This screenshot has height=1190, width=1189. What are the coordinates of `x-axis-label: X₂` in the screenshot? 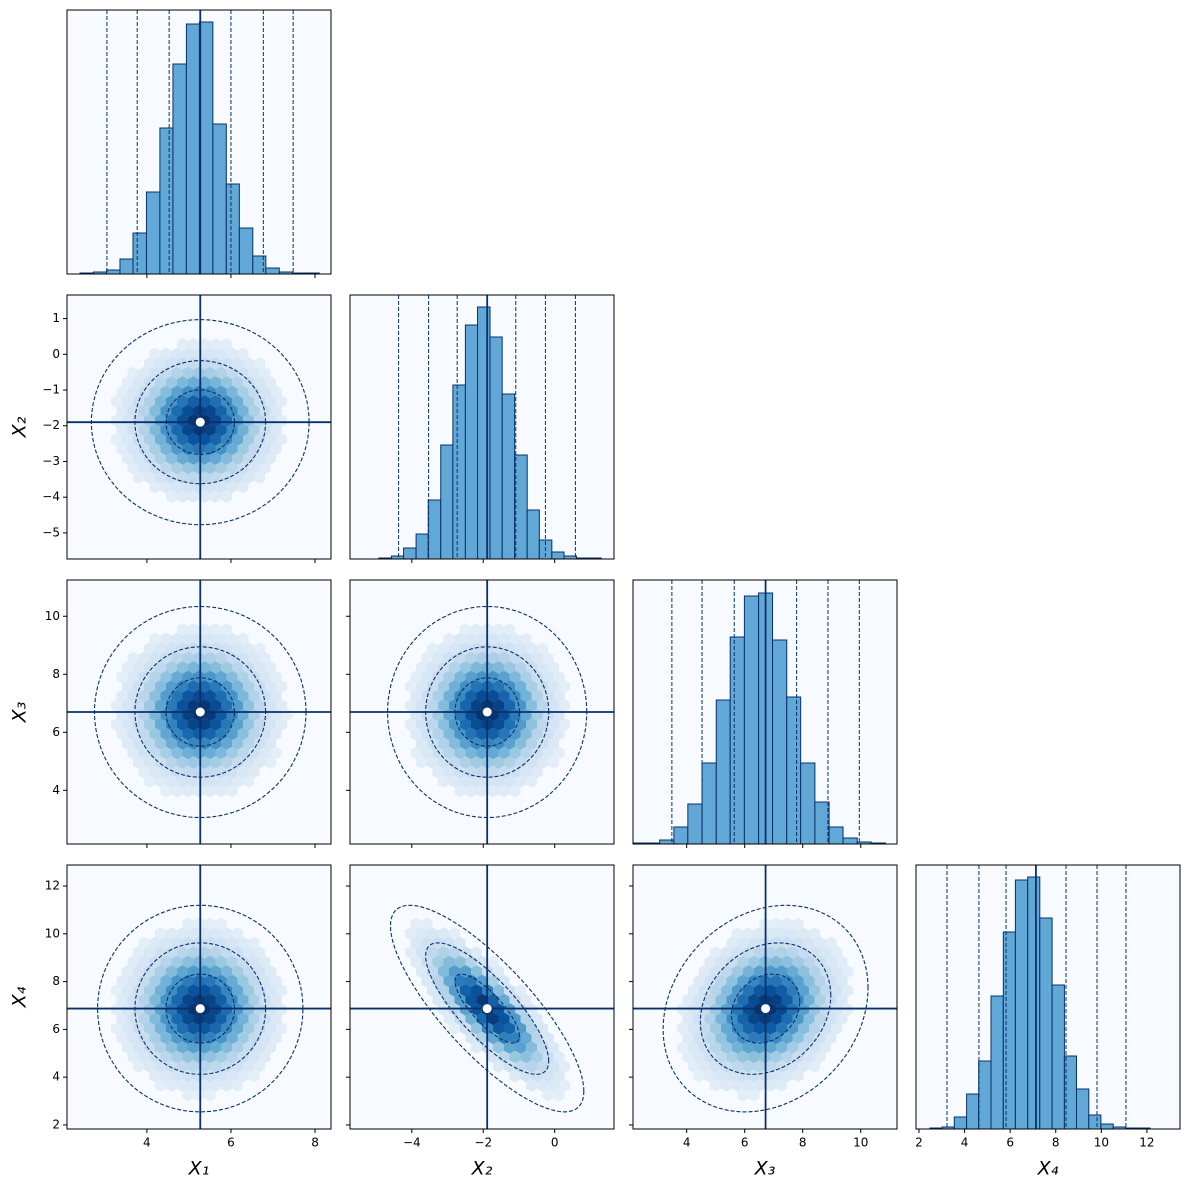 It's located at (482, 1169).